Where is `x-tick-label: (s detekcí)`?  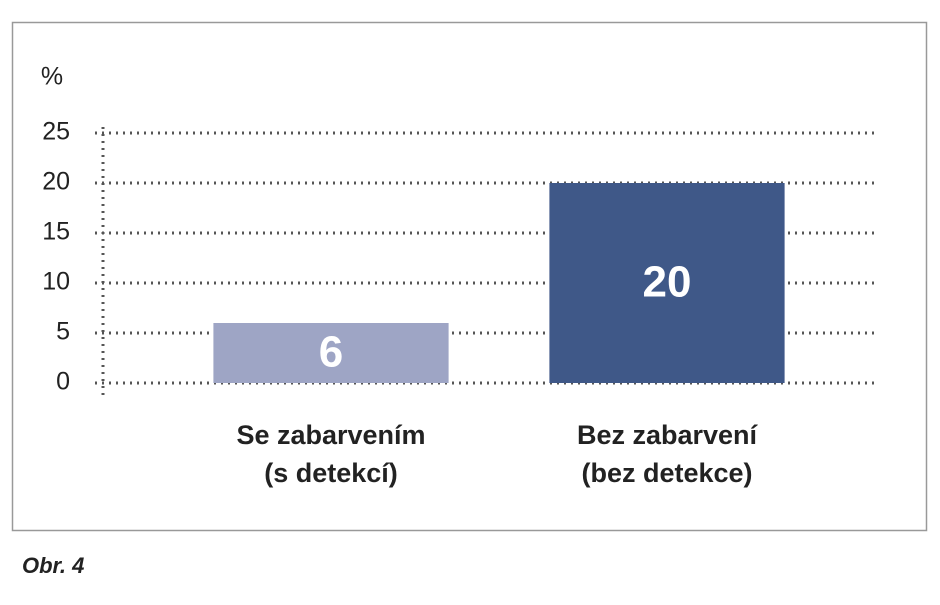
x-tick-label: (s detekcí) is located at coordinates (331, 473).